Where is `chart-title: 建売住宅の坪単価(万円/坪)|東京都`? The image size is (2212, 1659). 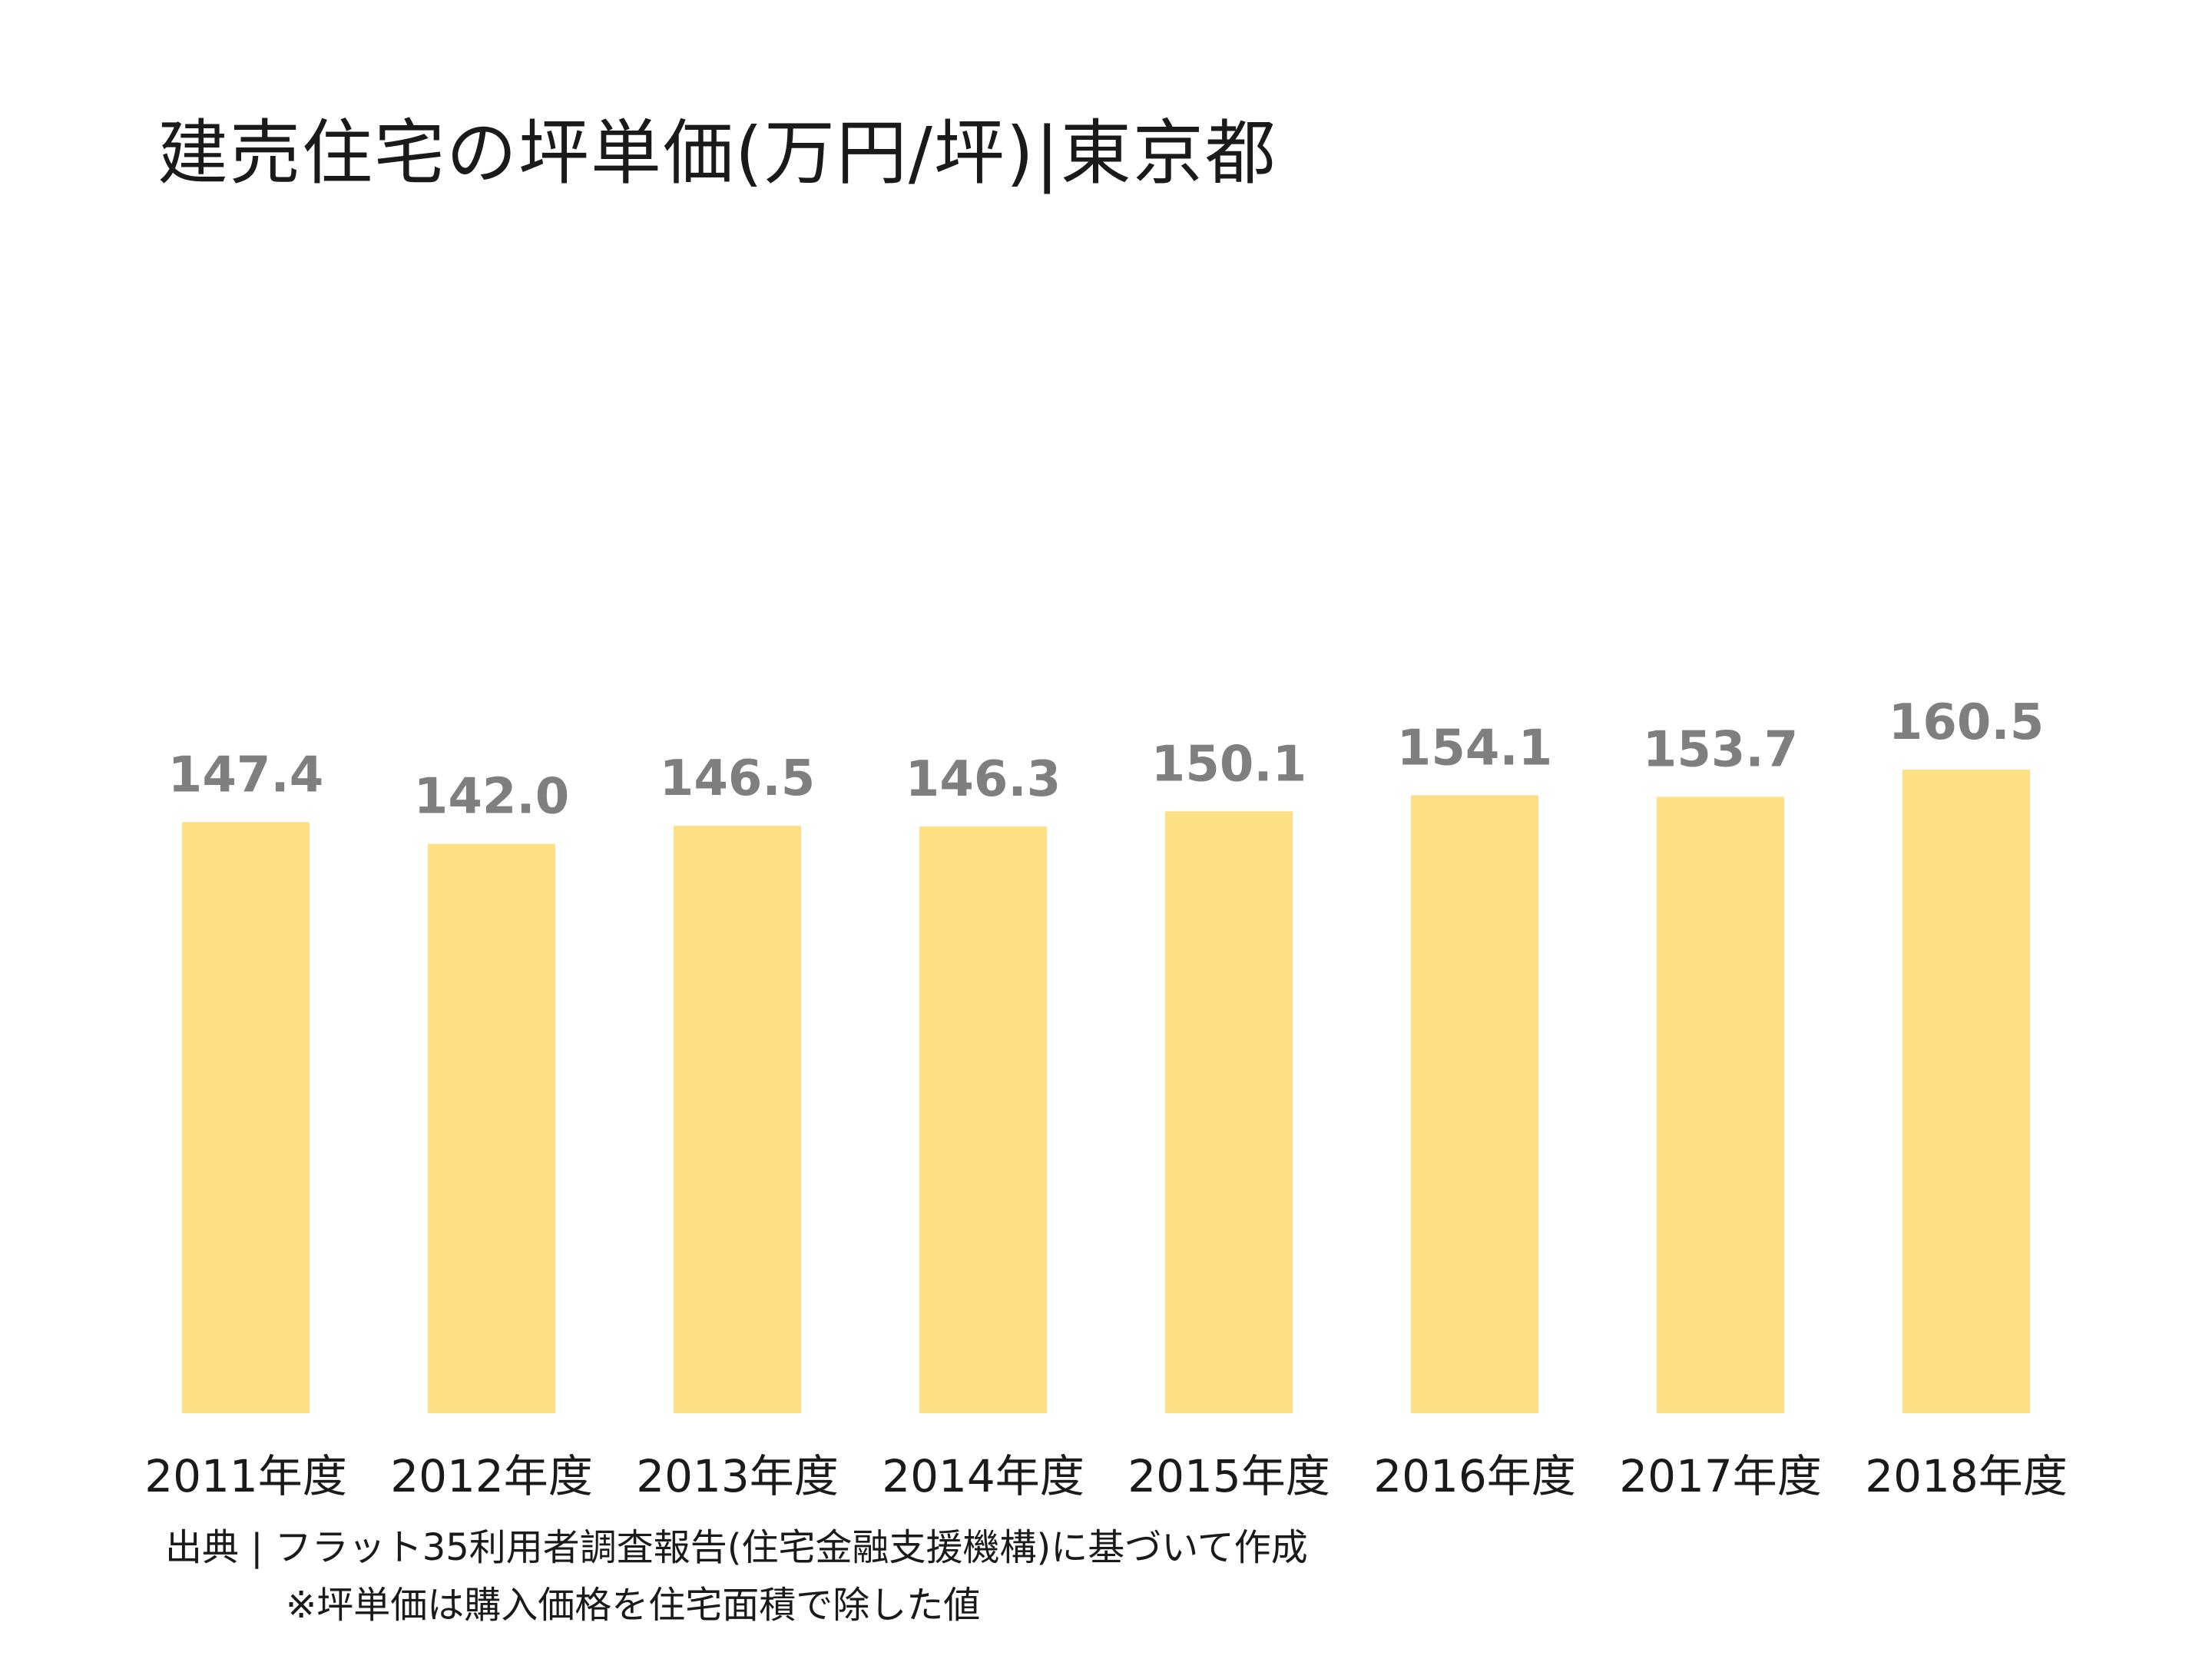
chart-title: 建売住宅の坪単価(万円/坪)|東京都 is located at coordinates (717, 153).